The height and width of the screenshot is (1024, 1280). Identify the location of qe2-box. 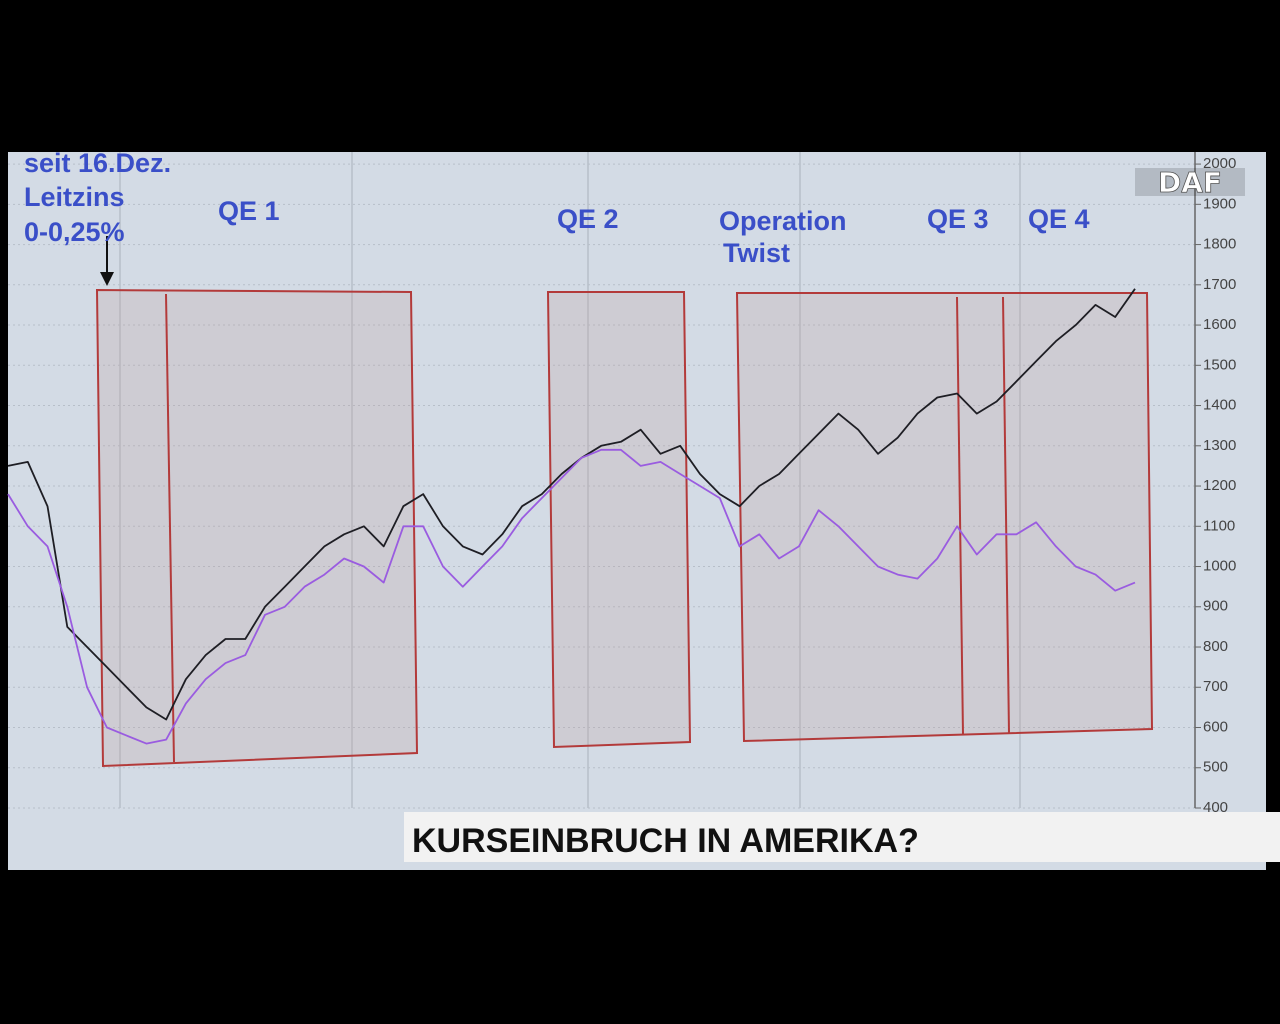
(619, 520).